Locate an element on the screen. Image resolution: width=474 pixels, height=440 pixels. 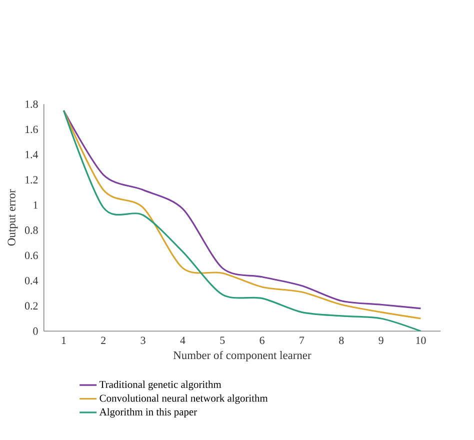
x-tick-label: 9 is located at coordinates (381, 340).